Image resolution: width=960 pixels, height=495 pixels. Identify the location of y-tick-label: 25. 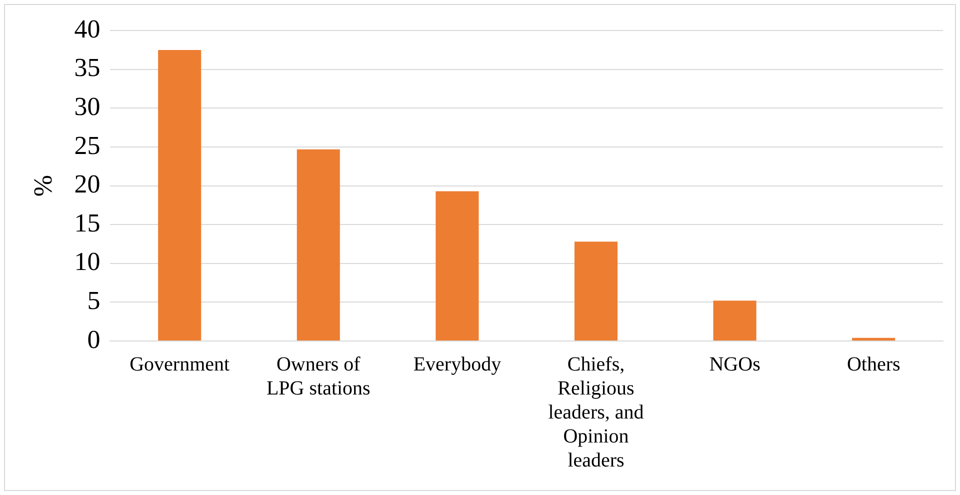
(87, 145).